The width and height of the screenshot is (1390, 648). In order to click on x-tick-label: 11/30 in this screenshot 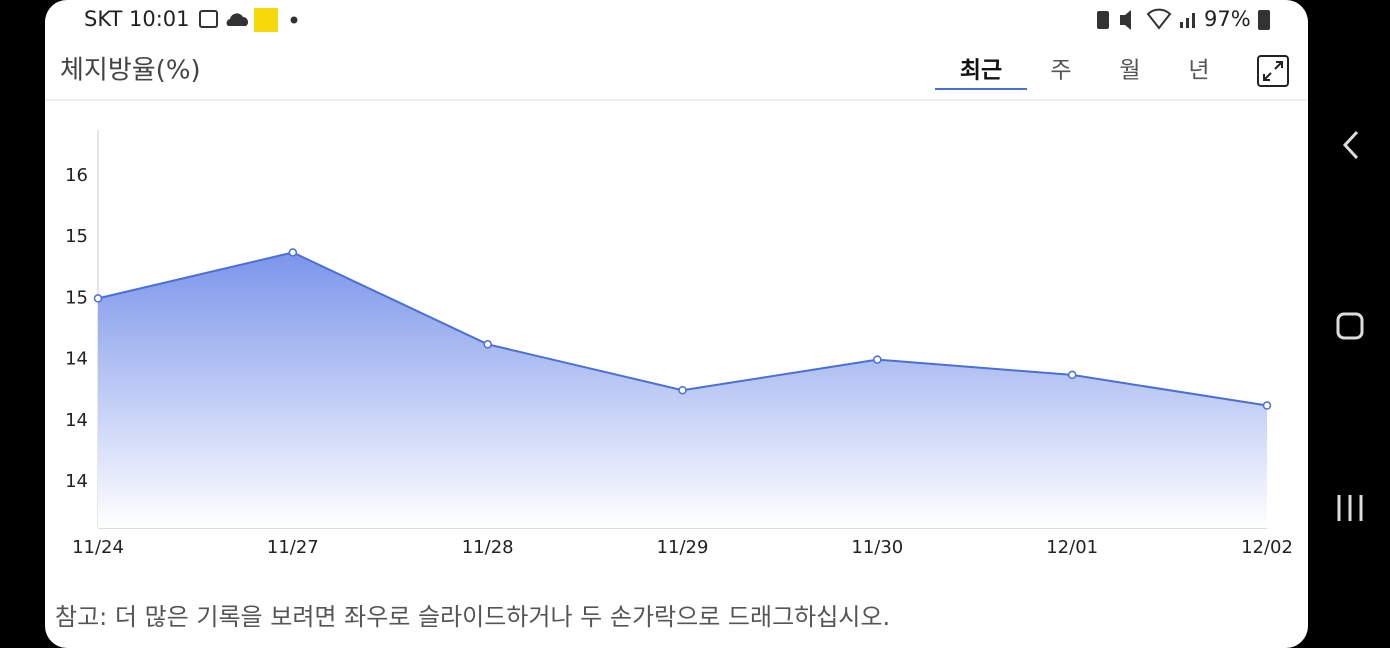, I will do `click(877, 547)`.